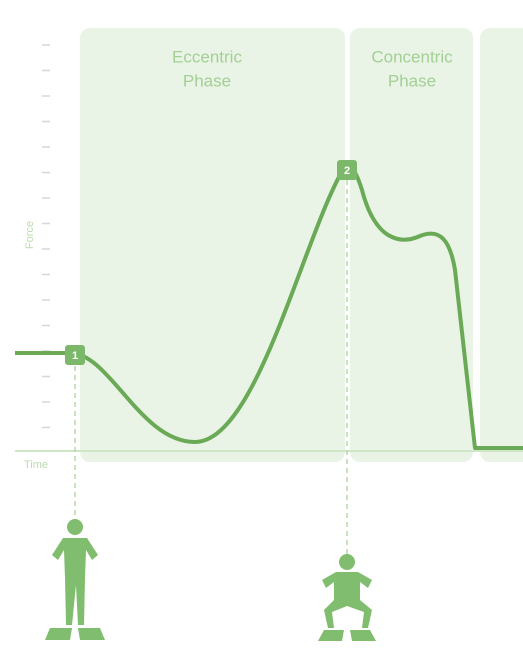 The height and width of the screenshot is (651, 523). Describe the element at coordinates (501, 245) in the screenshot. I see `phase-panel` at that location.